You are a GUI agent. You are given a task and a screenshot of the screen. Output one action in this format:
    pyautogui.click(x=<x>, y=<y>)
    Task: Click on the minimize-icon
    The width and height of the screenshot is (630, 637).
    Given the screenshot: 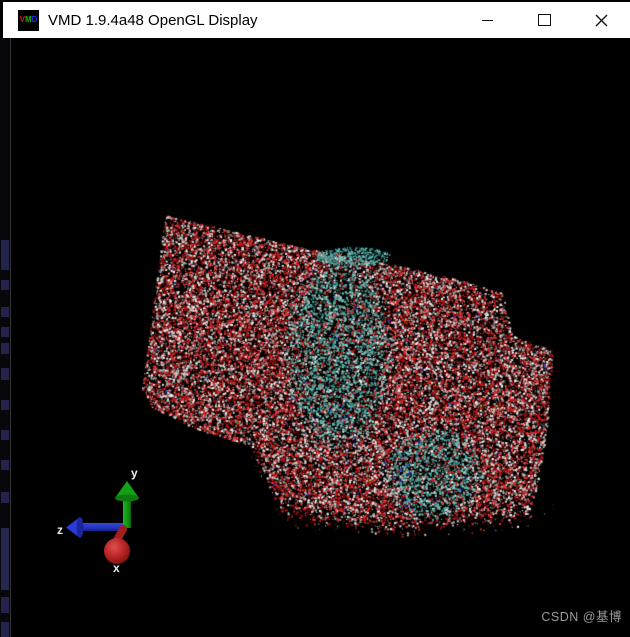 What is the action you would take?
    pyautogui.click(x=487, y=20)
    